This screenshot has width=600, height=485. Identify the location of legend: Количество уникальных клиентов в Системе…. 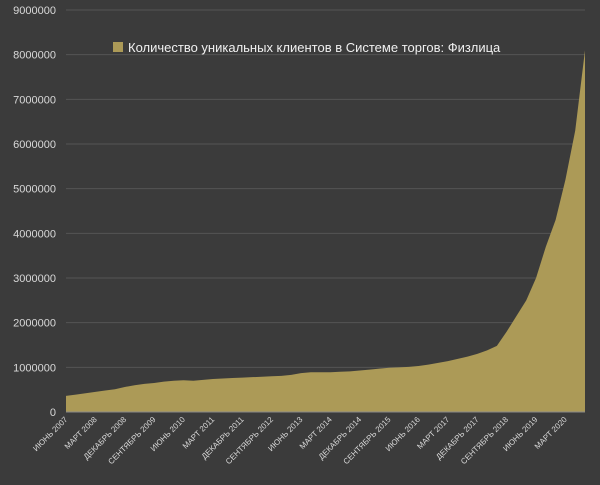
(307, 47).